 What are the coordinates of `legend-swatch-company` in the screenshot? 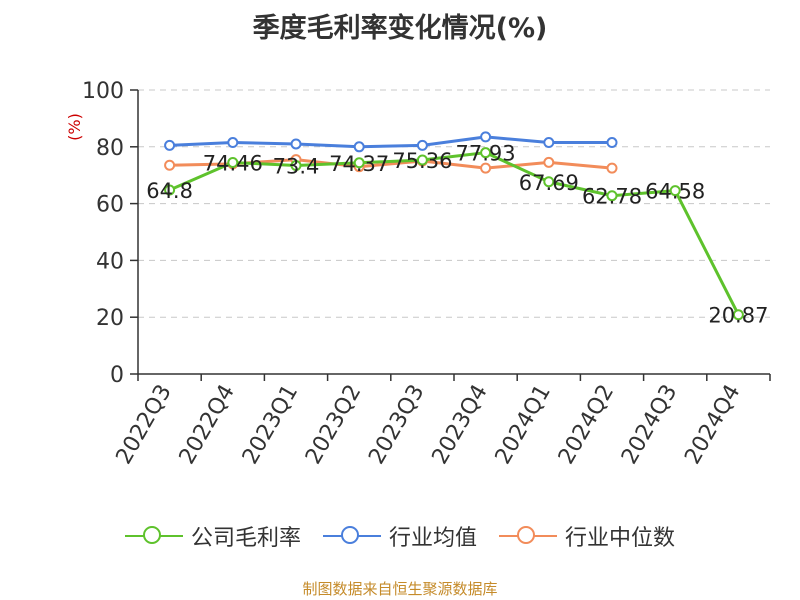 It's located at (153, 536).